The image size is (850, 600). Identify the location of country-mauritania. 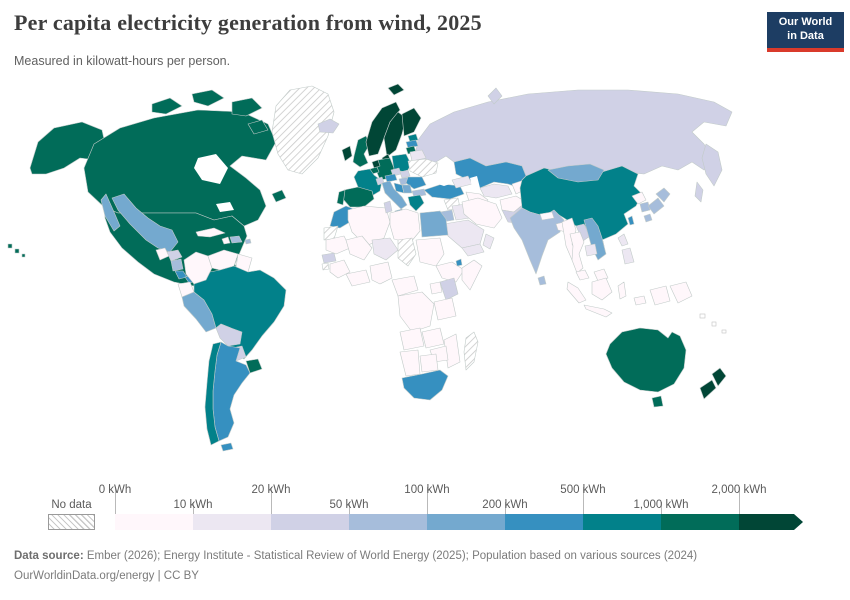
(338, 245).